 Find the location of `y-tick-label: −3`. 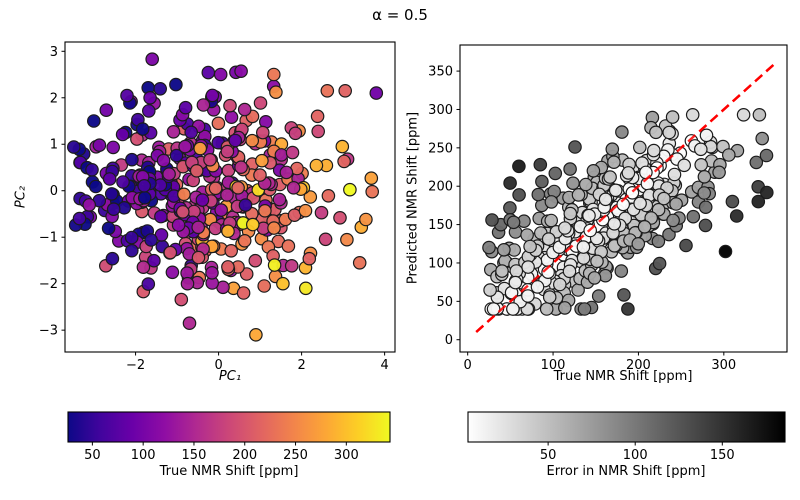

y-tick-label: −3 is located at coordinates (48, 331).